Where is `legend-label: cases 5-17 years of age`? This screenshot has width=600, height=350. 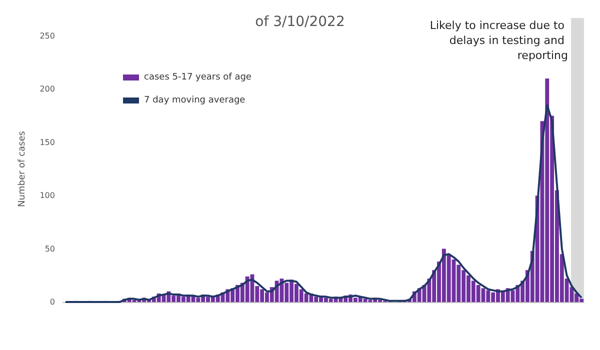
legend-label: cases 5-17 years of age is located at coordinates (198, 77).